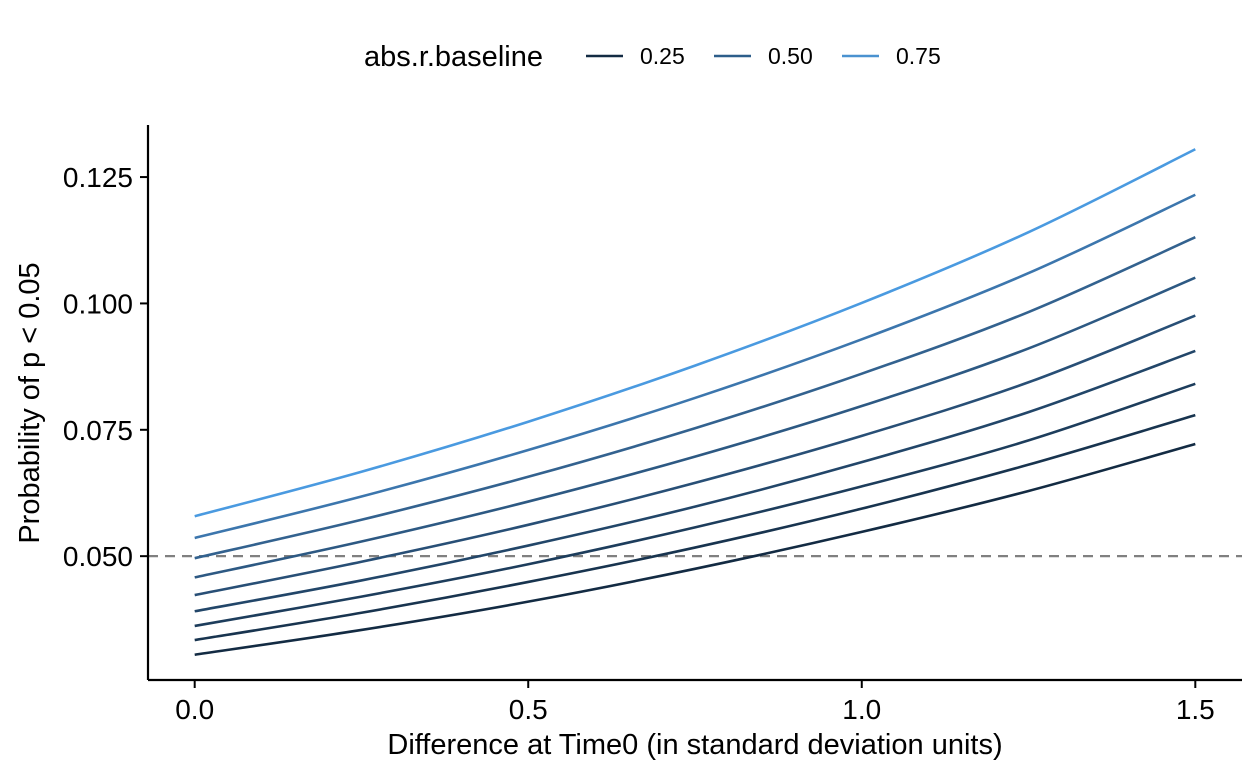 The image size is (1258, 777). Describe the element at coordinates (861, 709) in the screenshot. I see `x-tick-label: 1.0` at that location.